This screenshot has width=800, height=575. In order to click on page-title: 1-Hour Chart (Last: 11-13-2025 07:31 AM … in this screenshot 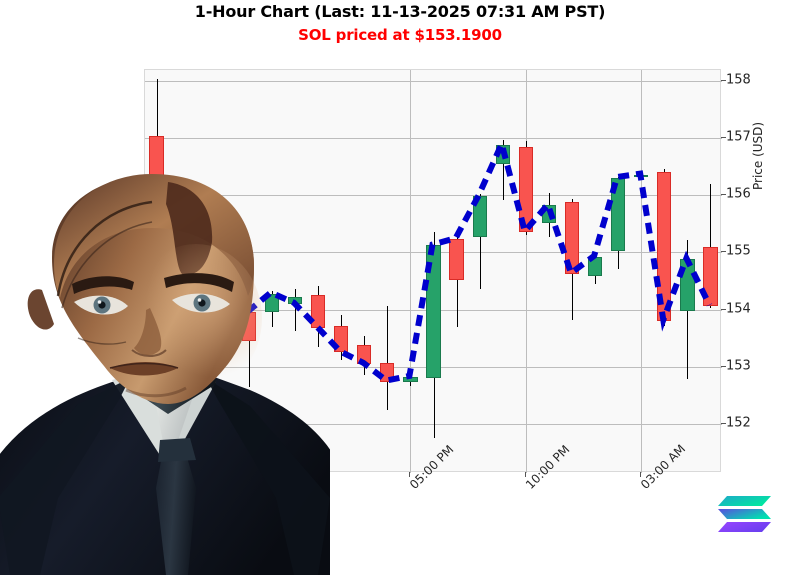, I will do `click(400, 11)`.